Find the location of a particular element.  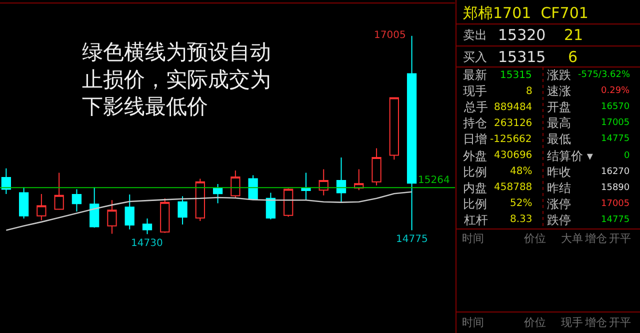

text: 大单 is located at coordinates (572, 238).